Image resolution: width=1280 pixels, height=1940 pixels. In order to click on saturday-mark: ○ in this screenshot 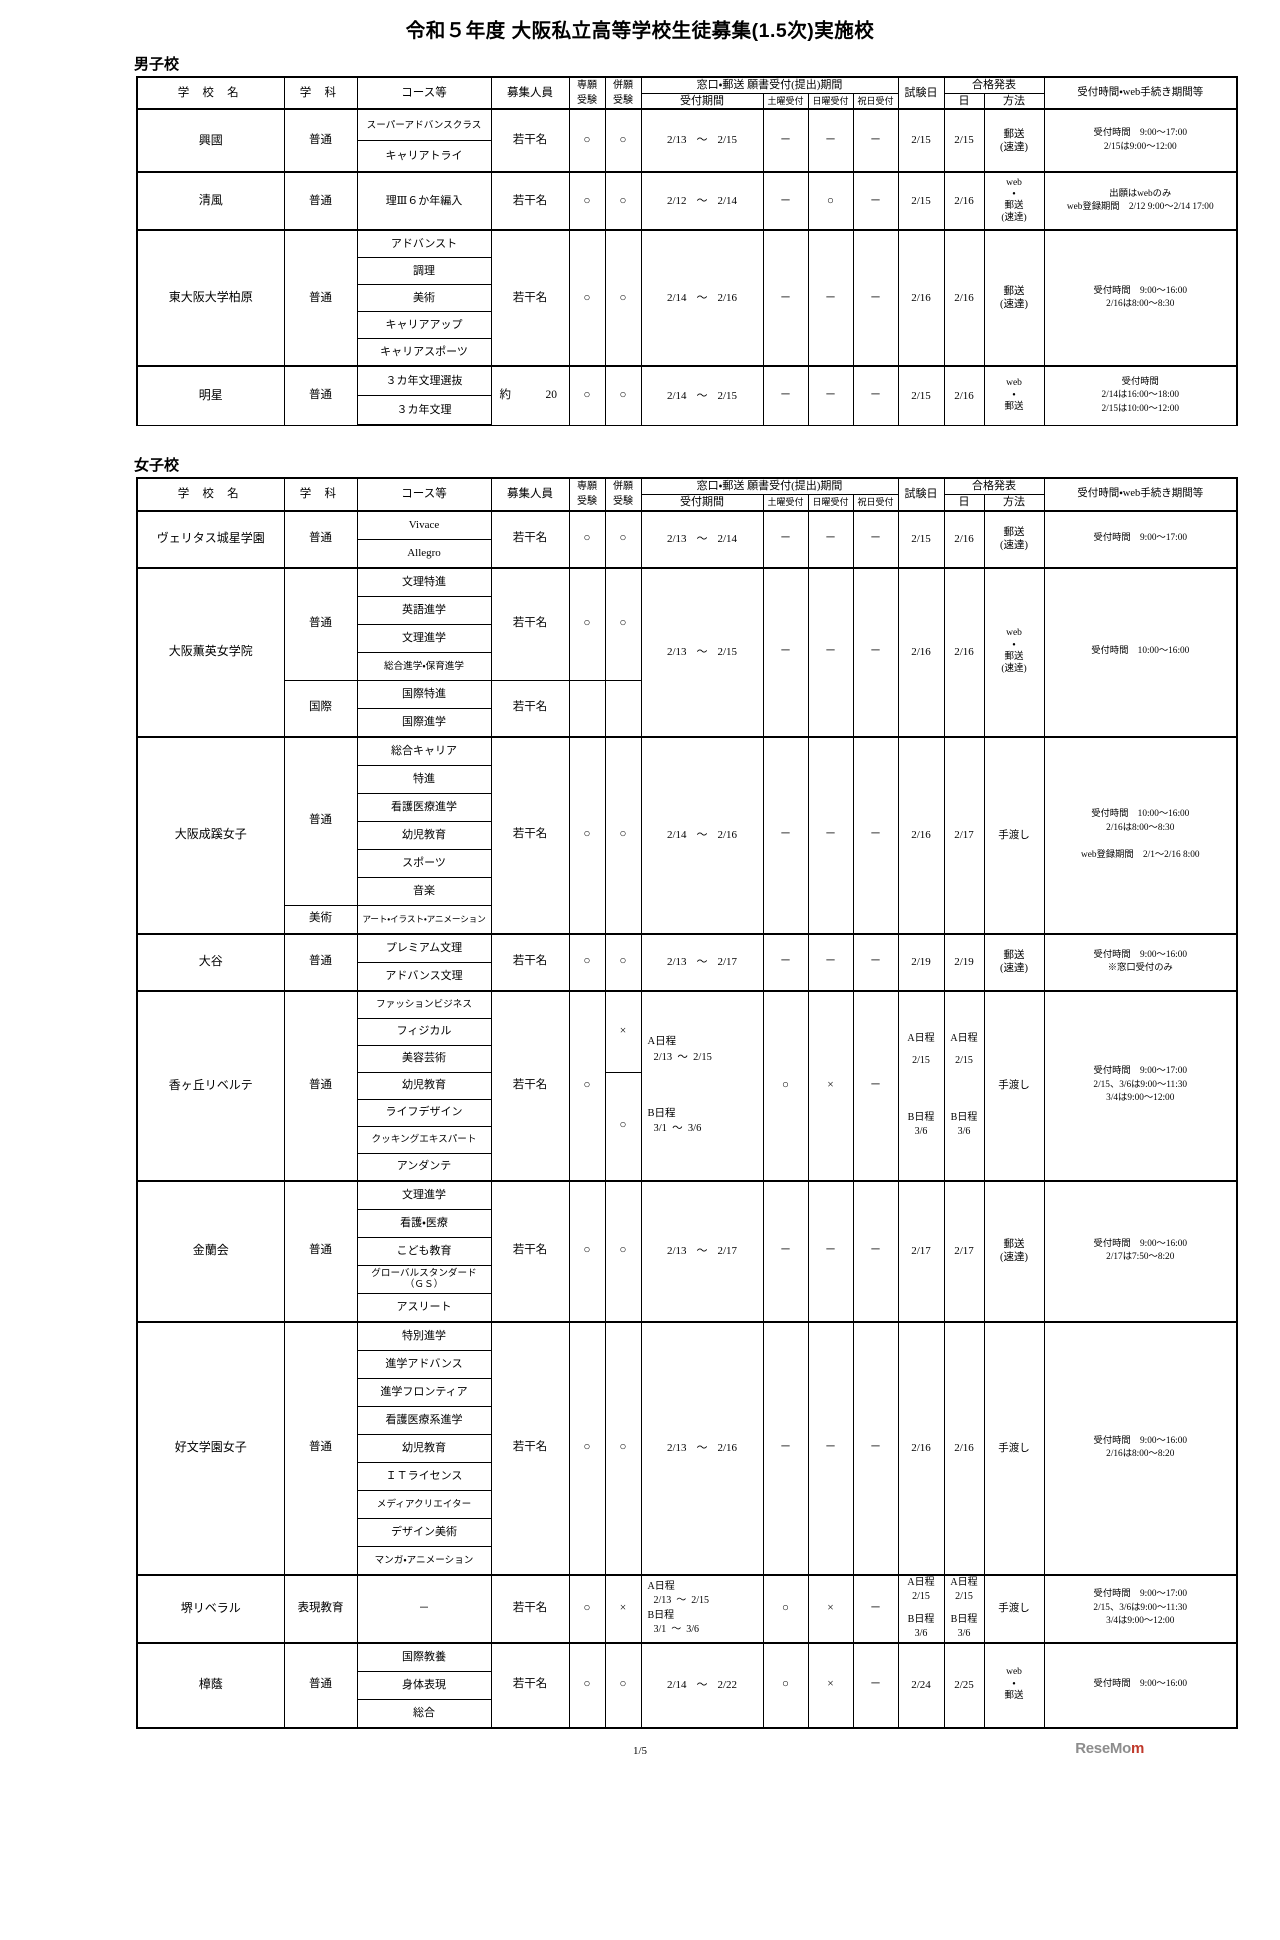, I will do `click(785, 1685)`.